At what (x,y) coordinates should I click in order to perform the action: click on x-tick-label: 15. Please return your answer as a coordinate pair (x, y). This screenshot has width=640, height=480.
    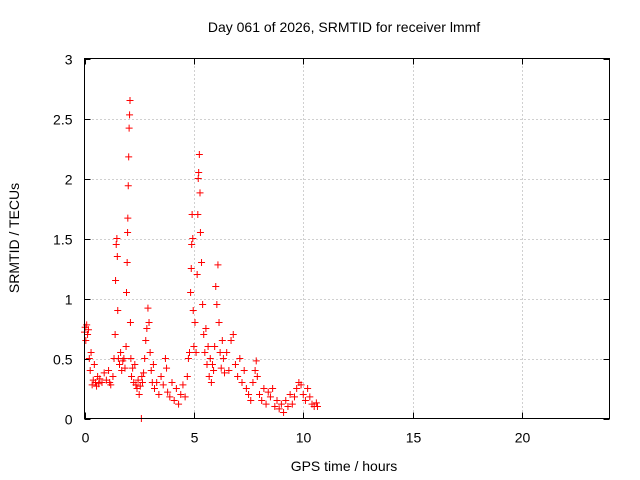
    Looking at the image, I should click on (414, 438).